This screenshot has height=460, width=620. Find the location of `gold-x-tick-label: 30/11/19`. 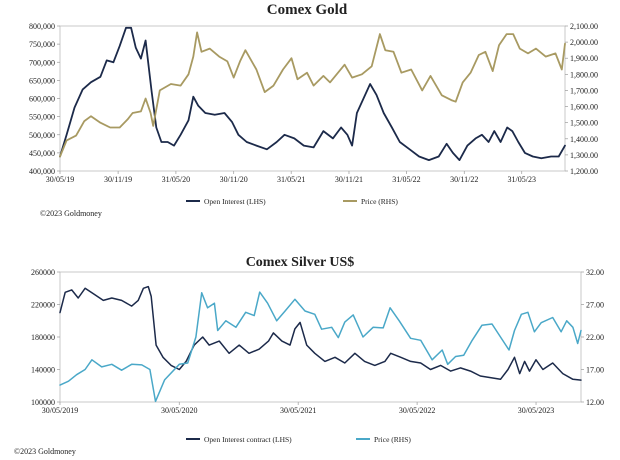

gold-x-tick-label: 30/11/19 is located at coordinates (118, 179).